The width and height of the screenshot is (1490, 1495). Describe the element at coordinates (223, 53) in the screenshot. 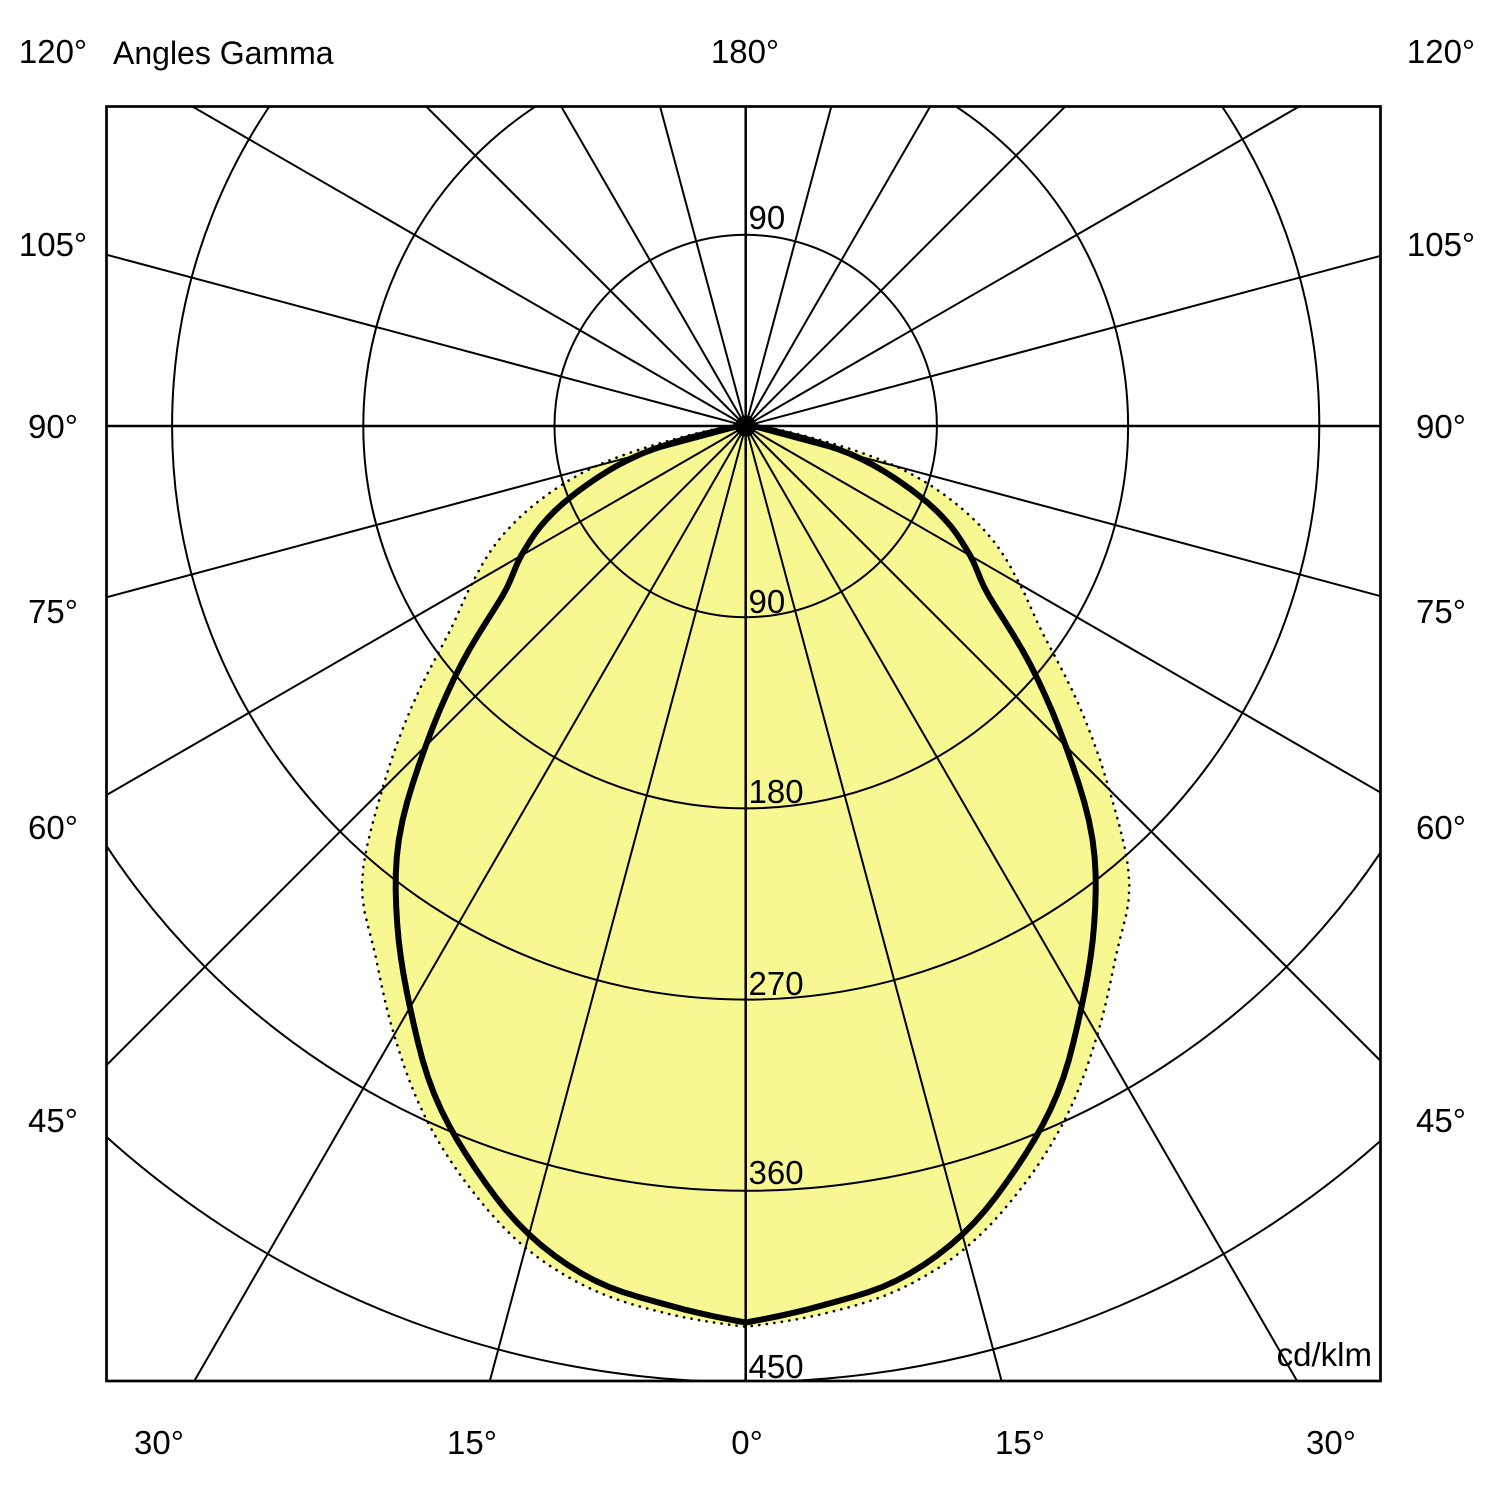

I see `svg-text: Angles Gamma` at that location.